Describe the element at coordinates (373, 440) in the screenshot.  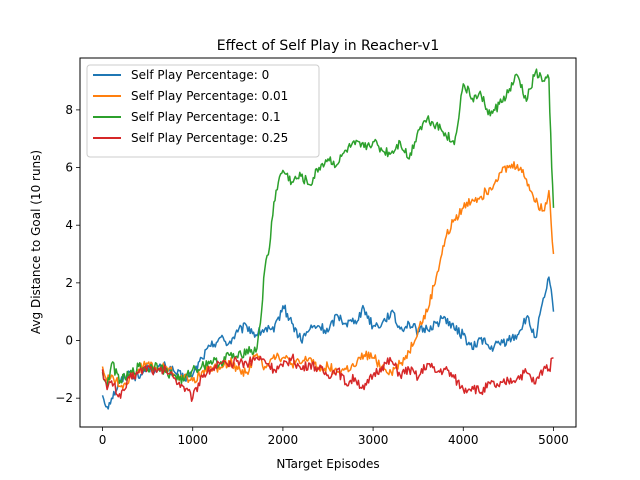
I see `x-tick-label: 3000` at that location.